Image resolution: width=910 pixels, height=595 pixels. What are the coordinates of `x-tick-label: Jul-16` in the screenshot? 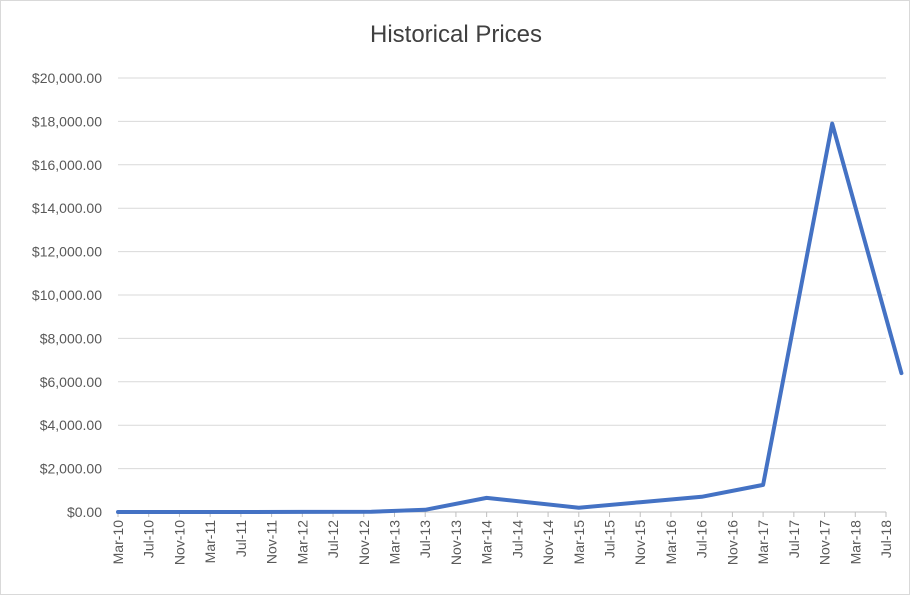 It's located at (702, 539).